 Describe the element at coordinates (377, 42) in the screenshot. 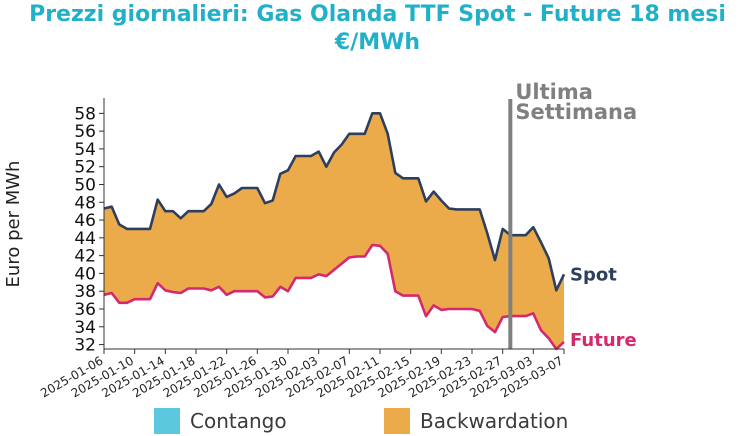

I see `chart-subtitle: €/MWh` at that location.